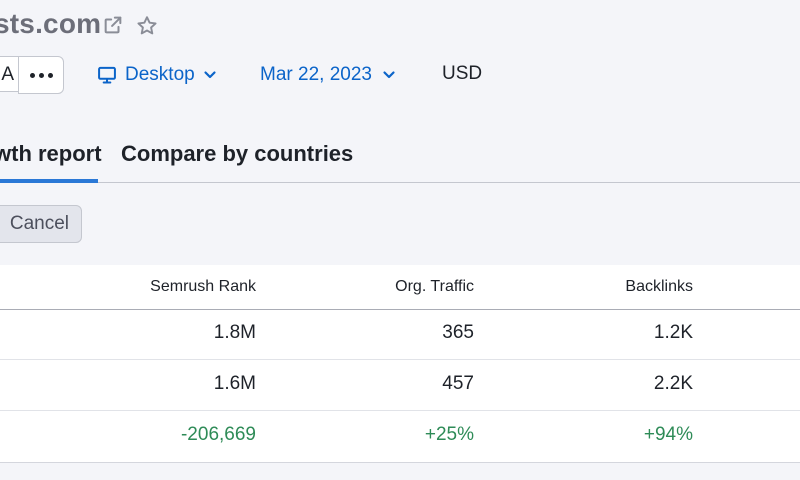 This screenshot has height=480, width=800. I want to click on column-header-semrush-rank: Semrush Rank, so click(203, 286).